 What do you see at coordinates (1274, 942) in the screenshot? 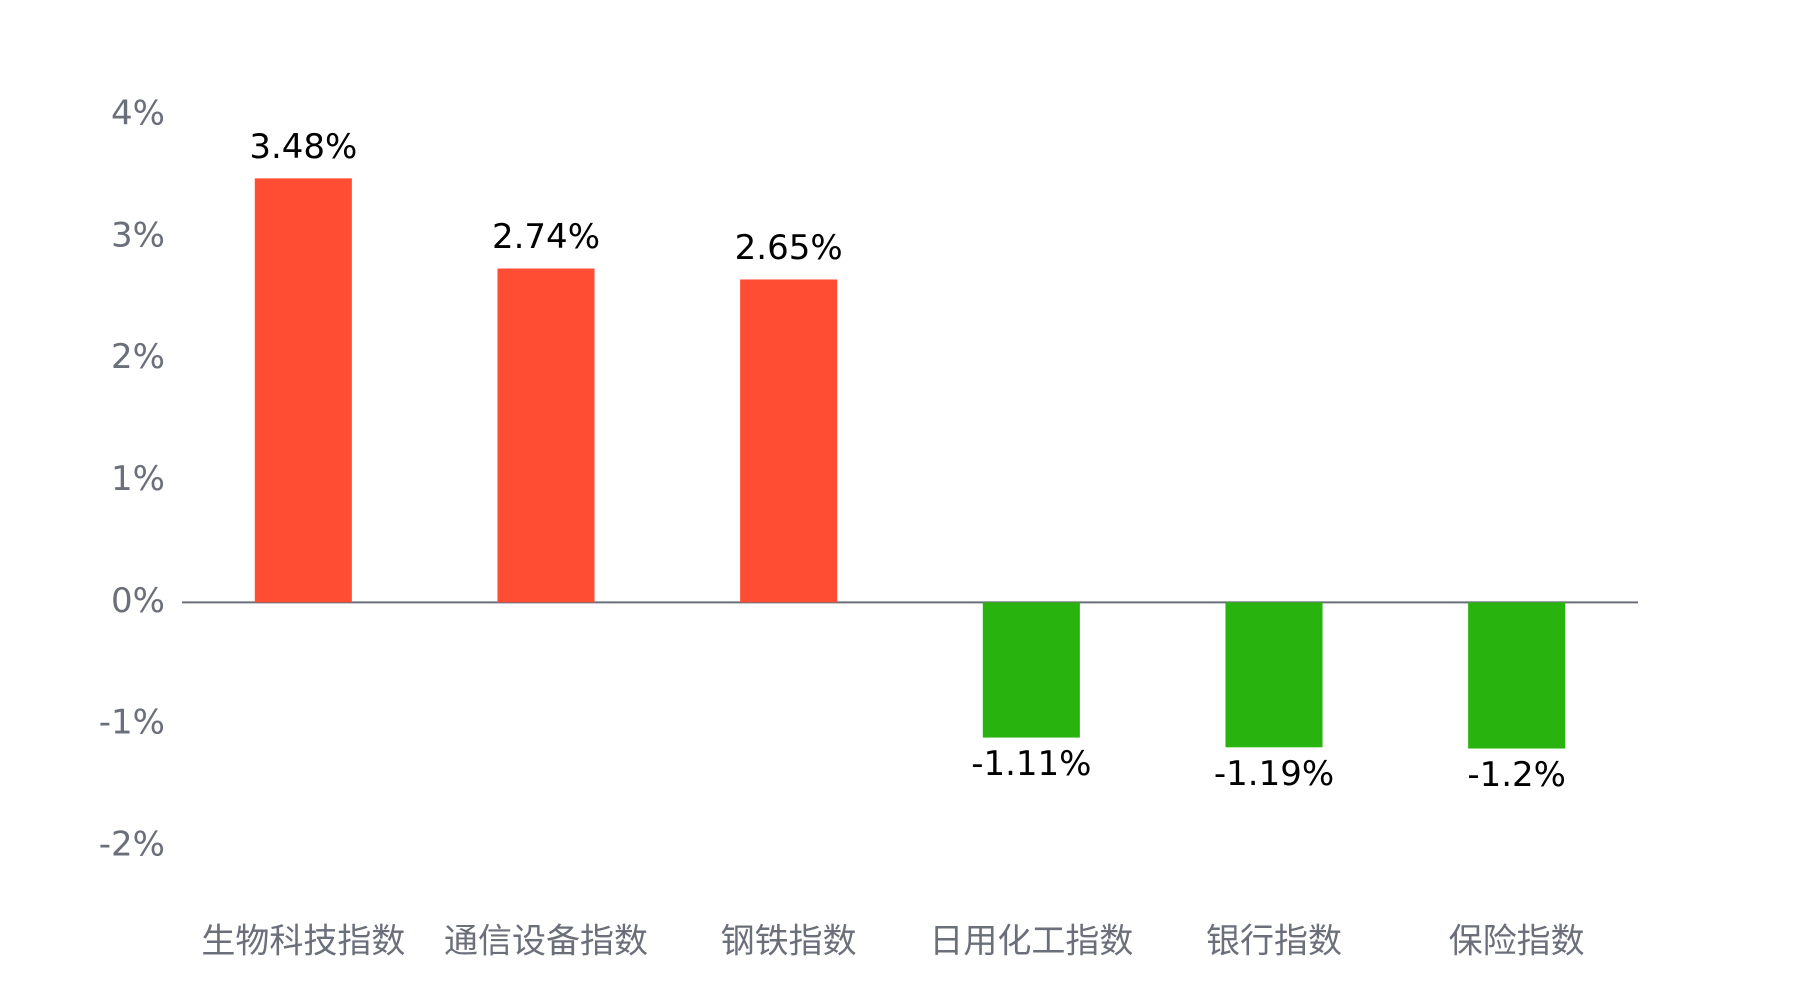
I see `x-tick-label: 银行指数` at bounding box center [1274, 942].